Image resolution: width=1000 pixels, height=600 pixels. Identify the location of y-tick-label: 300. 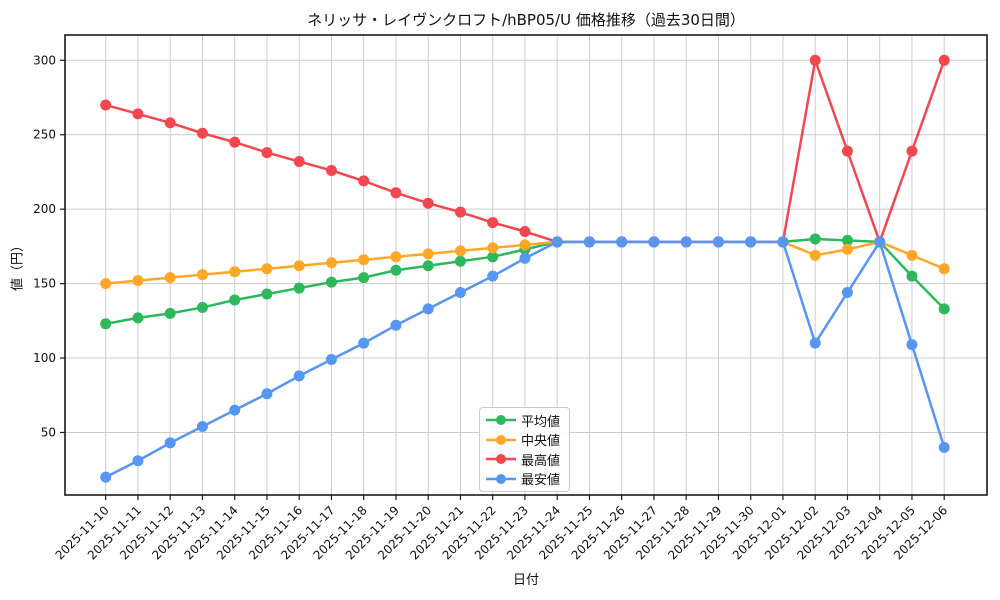
(44, 60).